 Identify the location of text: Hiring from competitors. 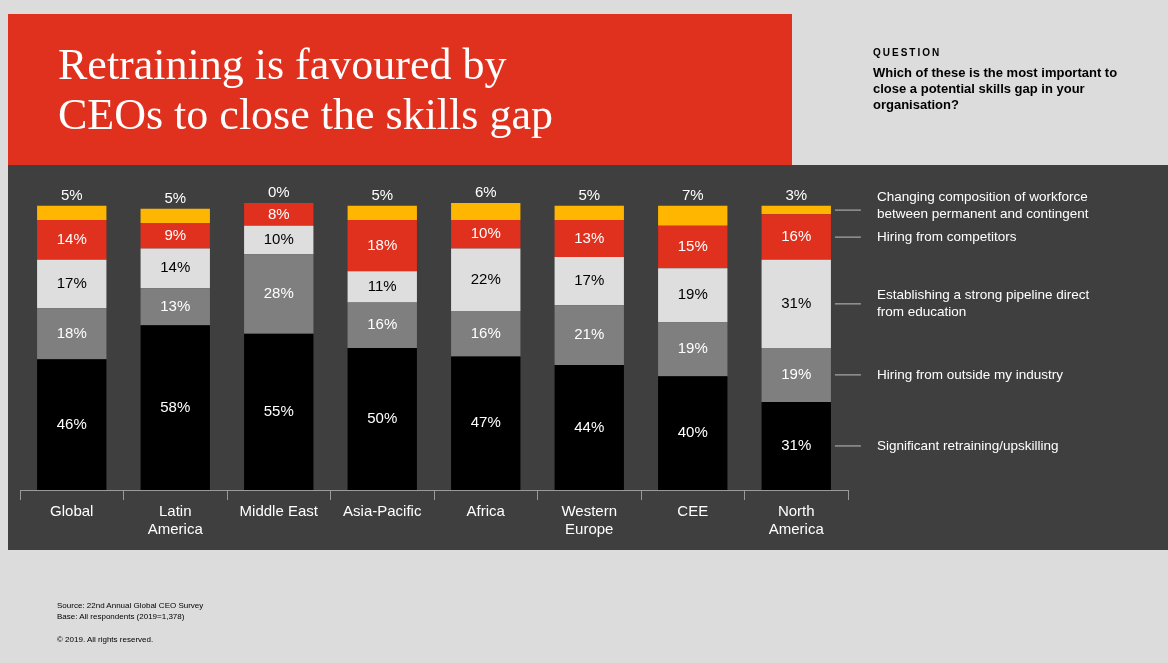
(946, 236).